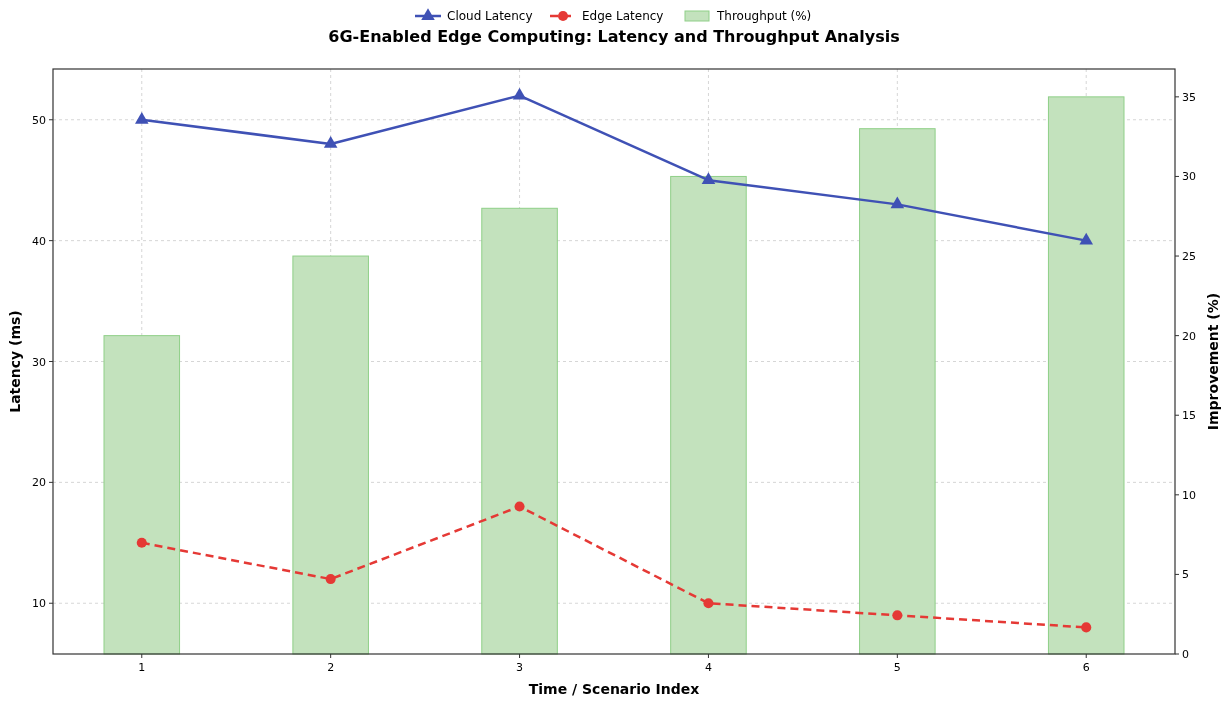  What do you see at coordinates (142, 667) in the screenshot?
I see `x-tick-label: 1` at bounding box center [142, 667].